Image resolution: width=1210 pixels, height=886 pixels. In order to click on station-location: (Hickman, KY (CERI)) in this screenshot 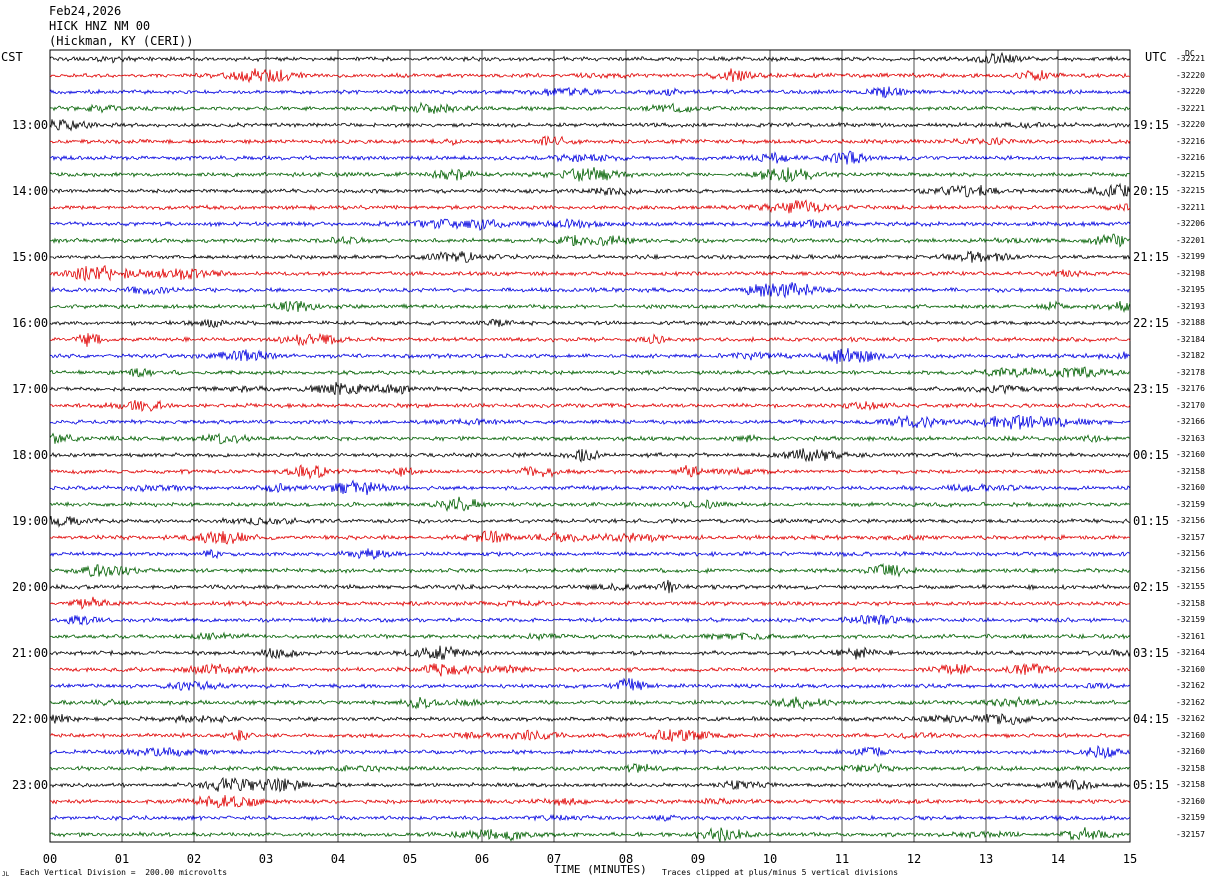, I will do `click(121, 41)`.